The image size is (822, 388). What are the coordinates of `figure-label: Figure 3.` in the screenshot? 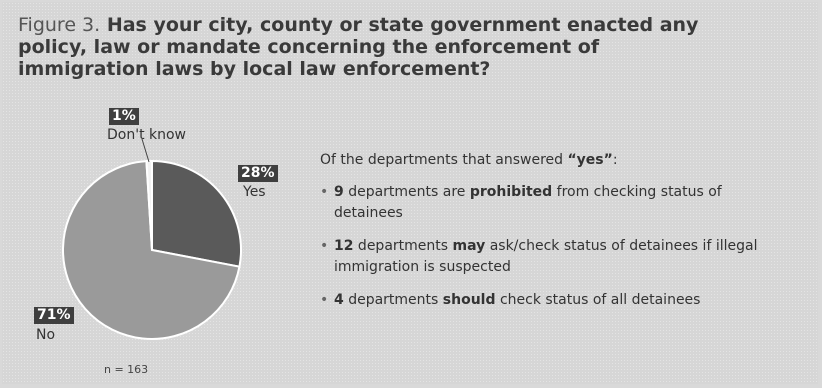 It's located at (59, 25).